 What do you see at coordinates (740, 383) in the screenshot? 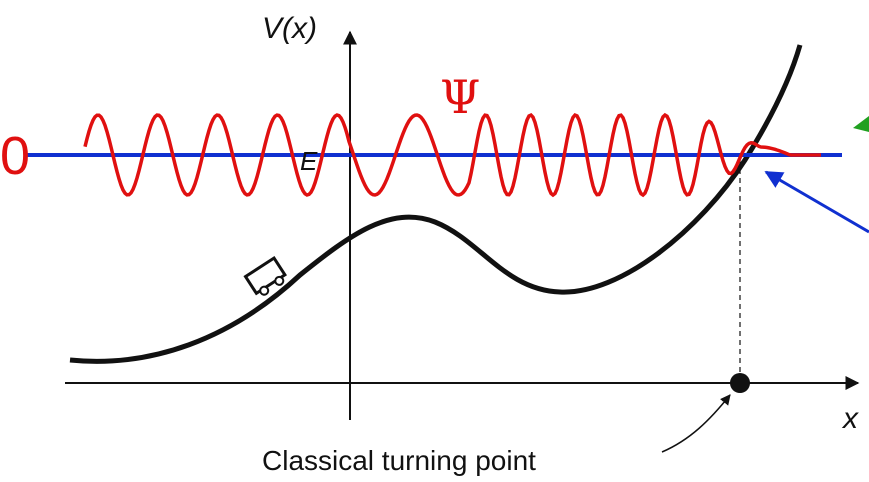
I see `turning-point-dot` at bounding box center [740, 383].